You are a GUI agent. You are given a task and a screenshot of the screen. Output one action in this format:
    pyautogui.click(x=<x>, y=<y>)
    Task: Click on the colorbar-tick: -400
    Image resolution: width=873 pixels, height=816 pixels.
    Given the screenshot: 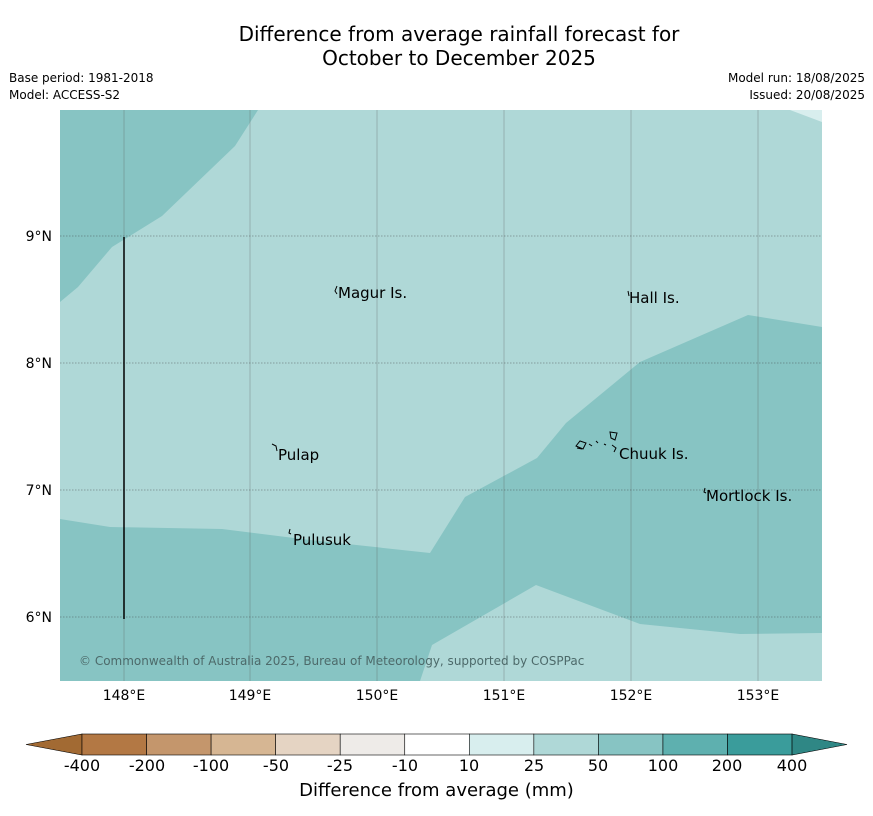 What is the action you would take?
    pyautogui.click(x=82, y=765)
    